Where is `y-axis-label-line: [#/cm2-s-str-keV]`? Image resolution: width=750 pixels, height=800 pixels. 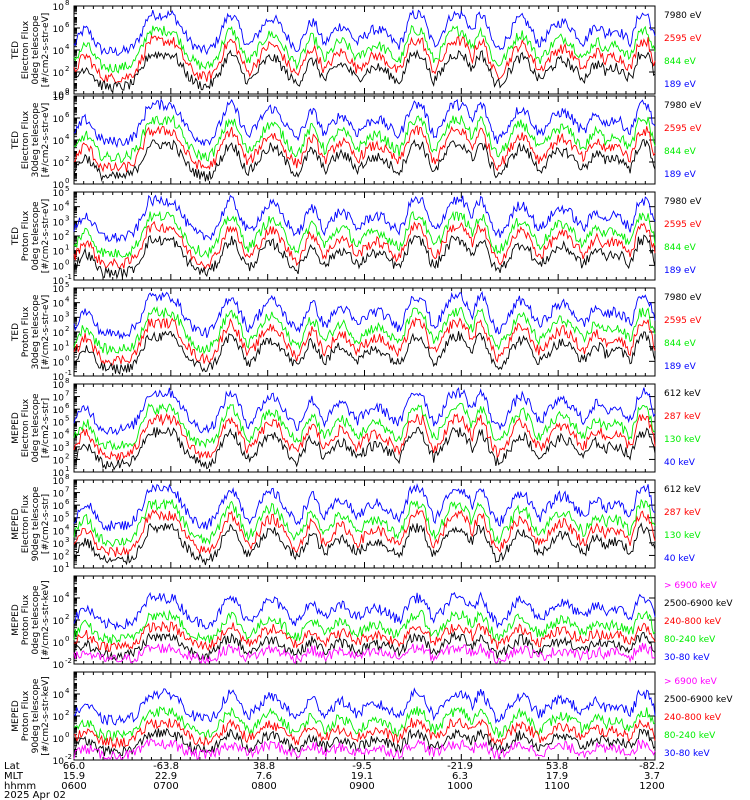 y-axis-label-line: [#/cm2-s-str-keV] is located at coordinates (46, 715).